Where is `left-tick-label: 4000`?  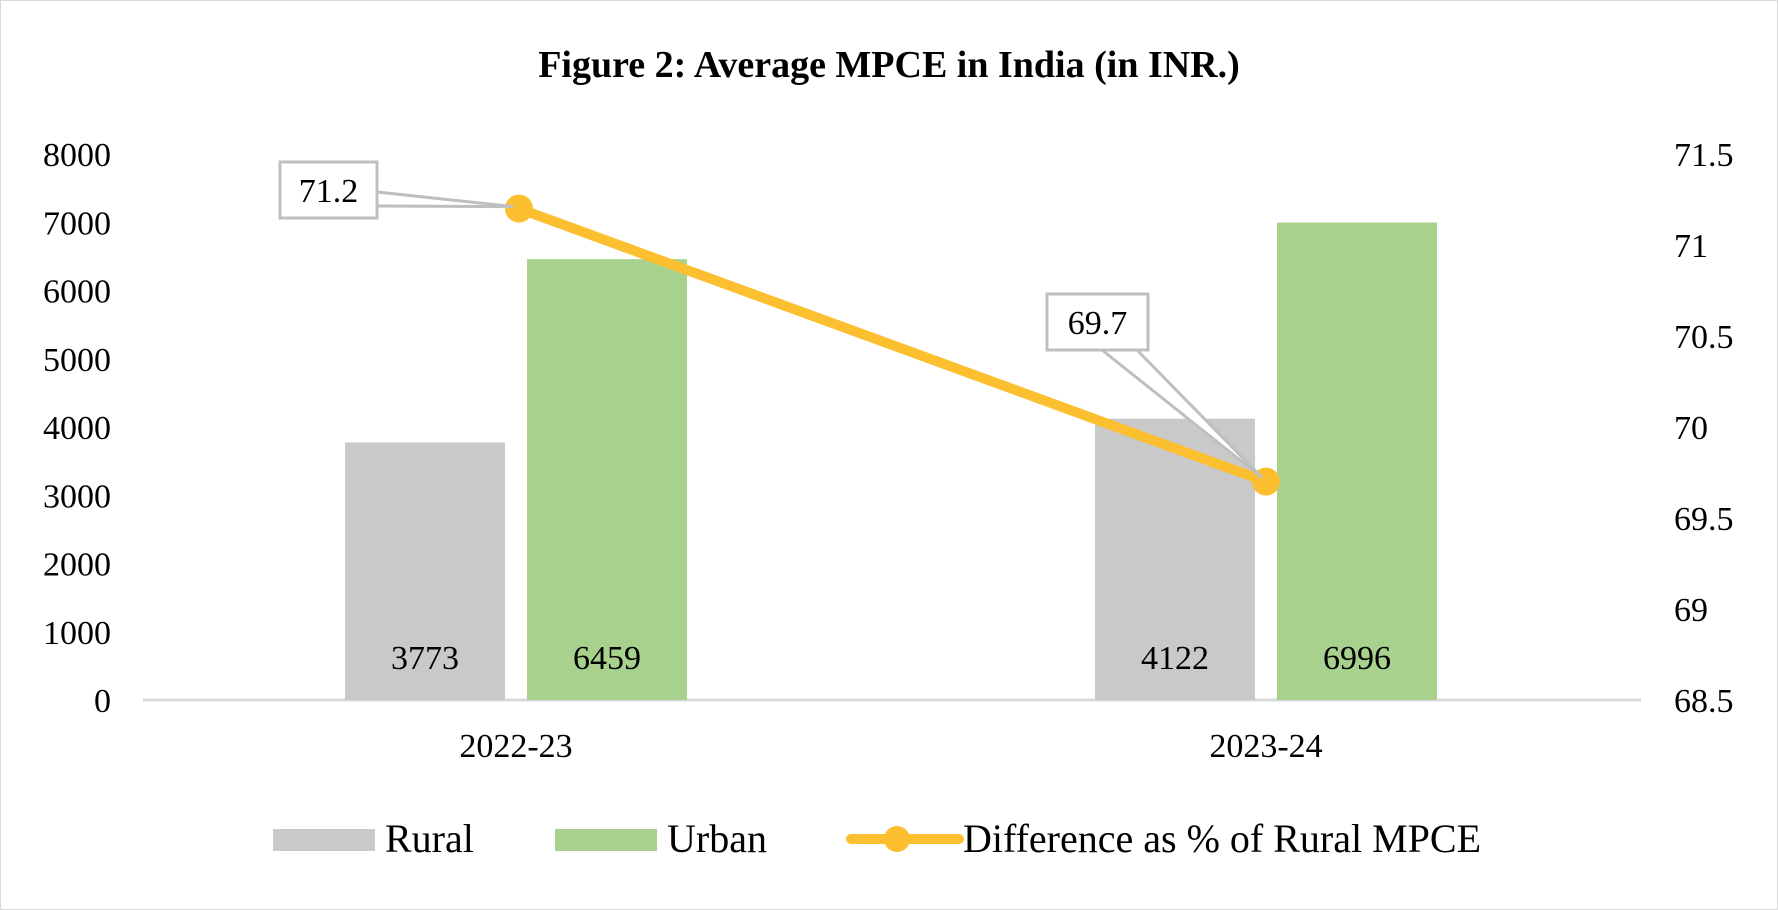 left-tick-label: 4000 is located at coordinates (77, 428).